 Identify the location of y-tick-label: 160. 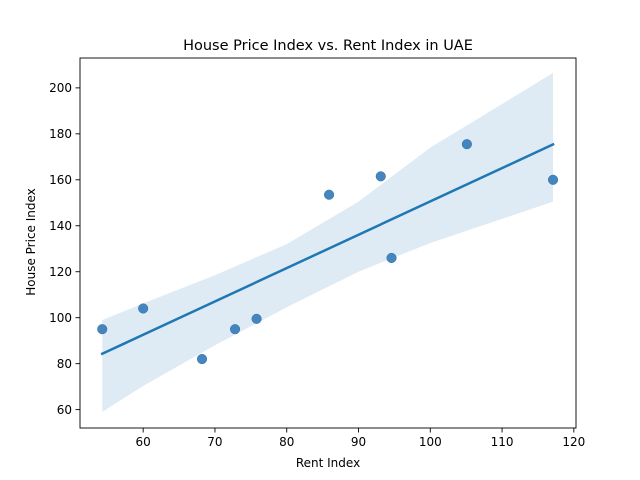
(60, 180).